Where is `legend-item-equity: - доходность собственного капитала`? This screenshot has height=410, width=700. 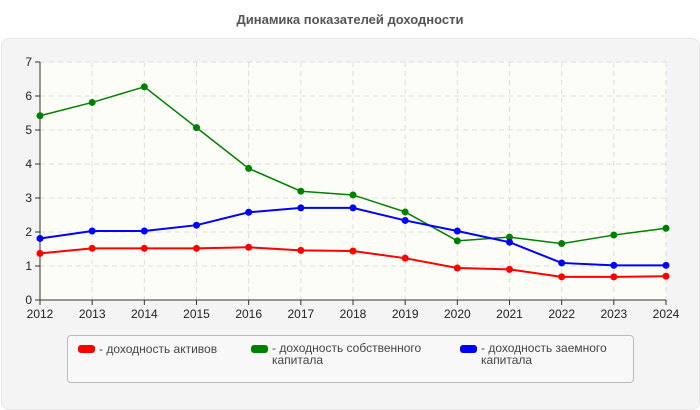 legend-item-equity: - доходность собственного капитала is located at coordinates (346, 354).